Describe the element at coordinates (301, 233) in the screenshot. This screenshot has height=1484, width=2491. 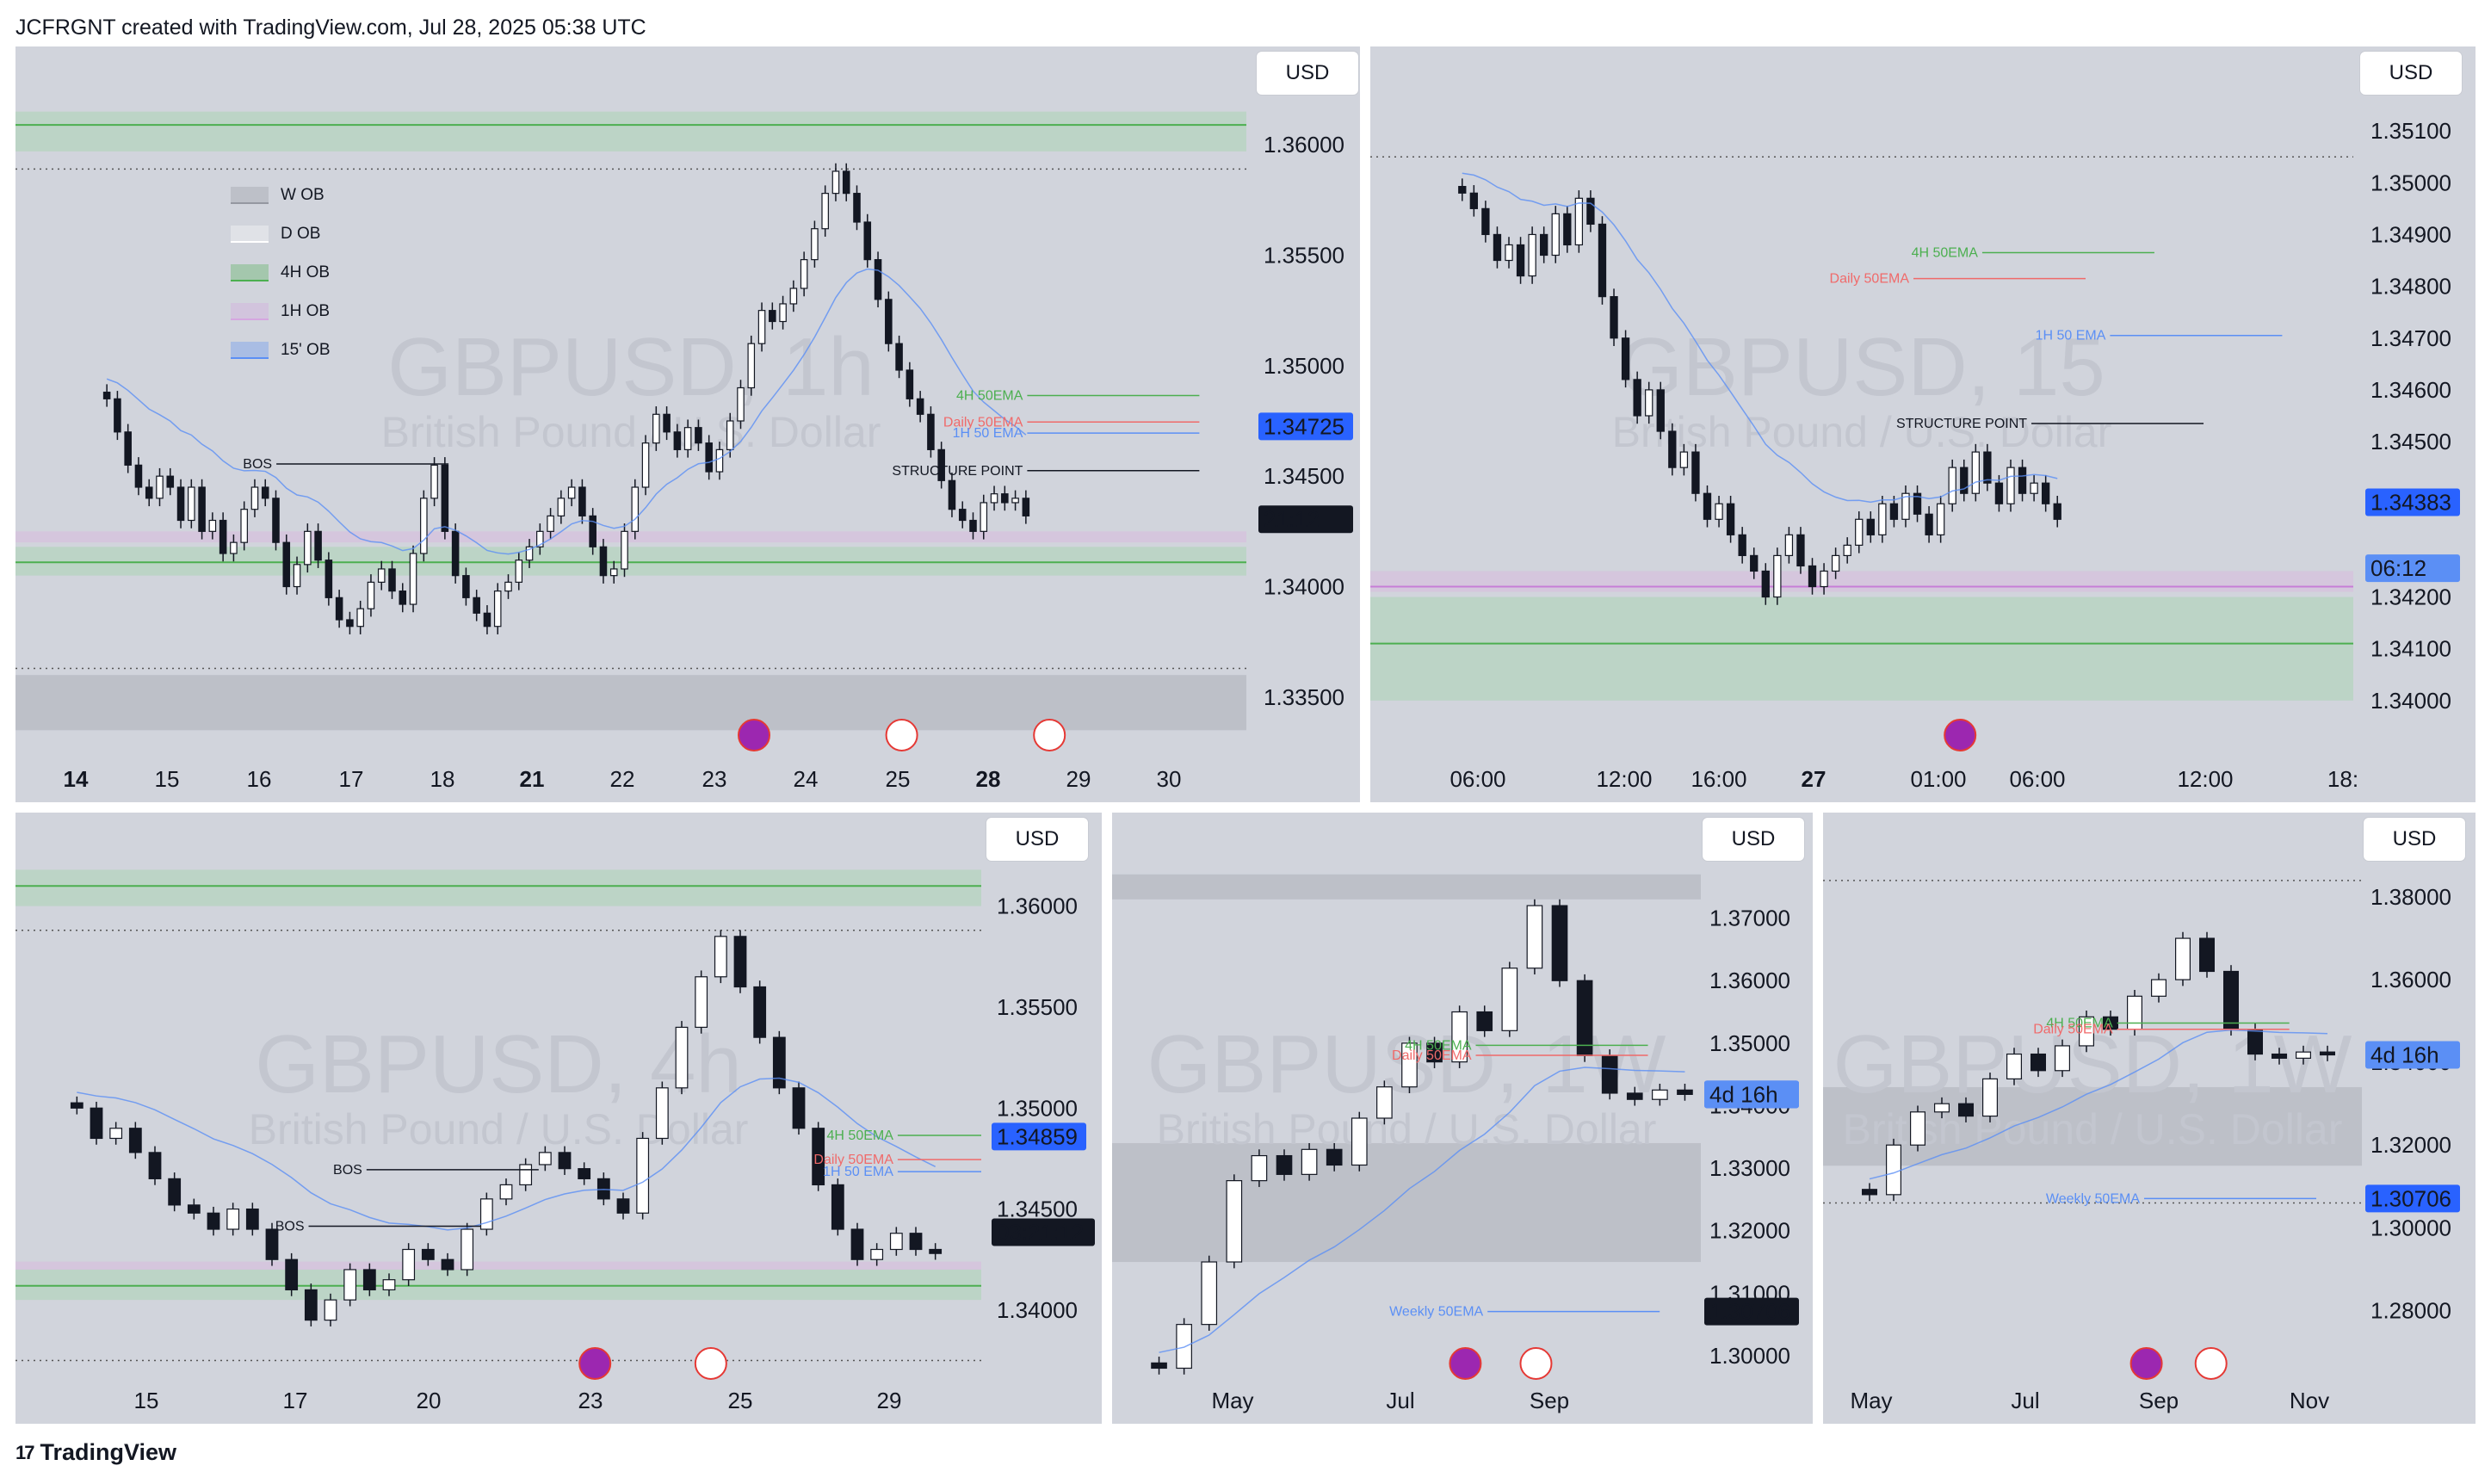
I see `legend-label: D OB` at that location.